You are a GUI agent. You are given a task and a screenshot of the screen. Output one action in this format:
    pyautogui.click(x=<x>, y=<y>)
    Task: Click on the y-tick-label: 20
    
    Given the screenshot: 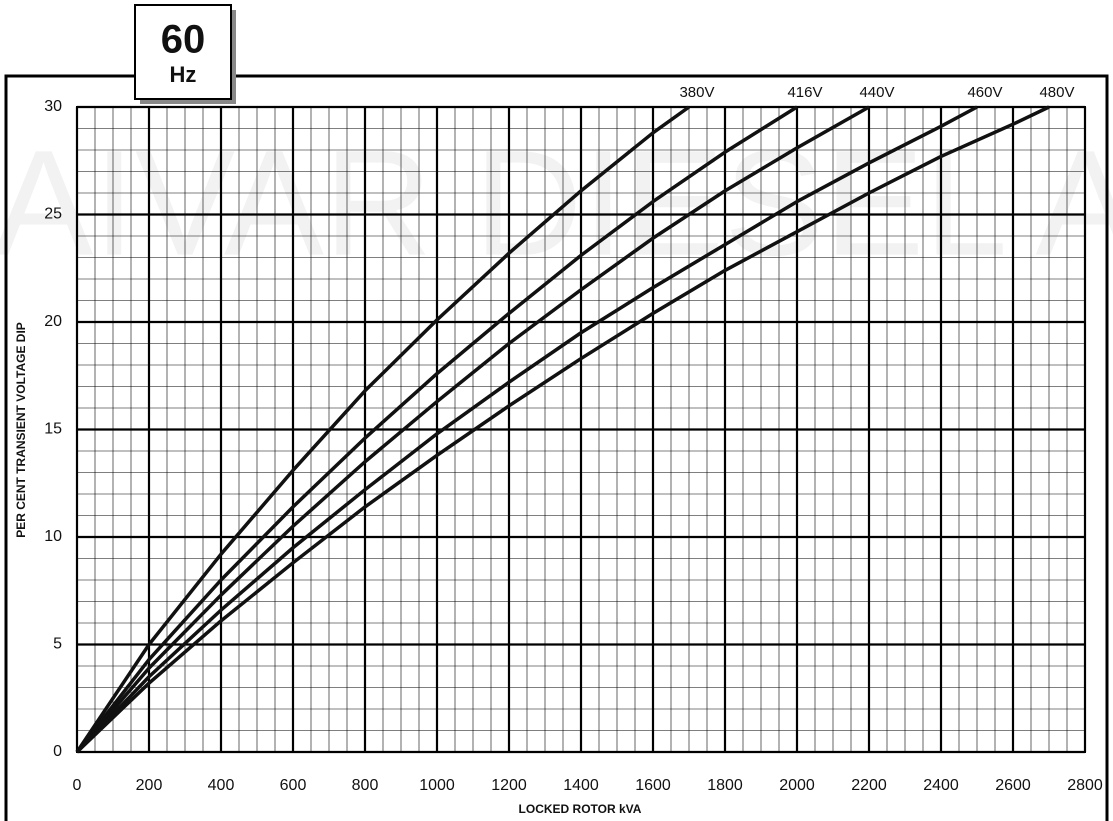 What is the action you would take?
    pyautogui.click(x=53, y=321)
    